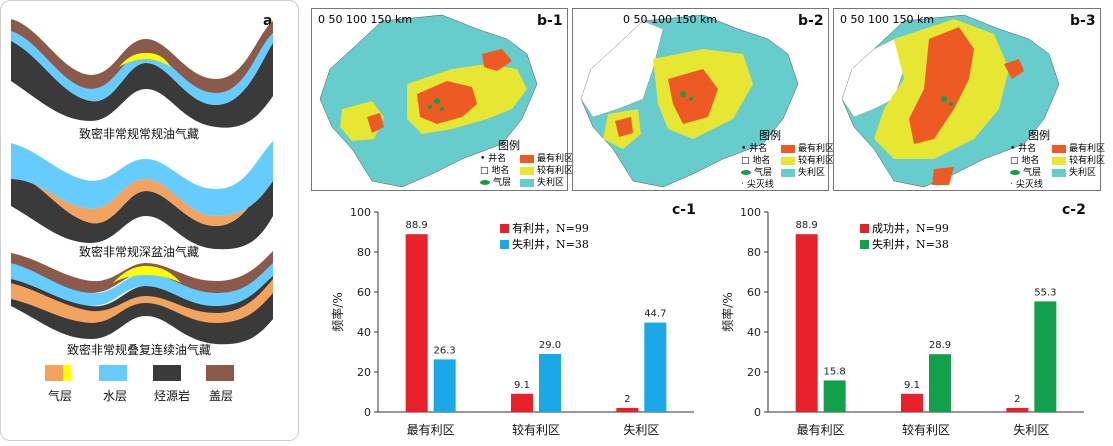  Describe the element at coordinates (684, 210) in the screenshot. I see `chart-c-1-label: c-1` at that location.